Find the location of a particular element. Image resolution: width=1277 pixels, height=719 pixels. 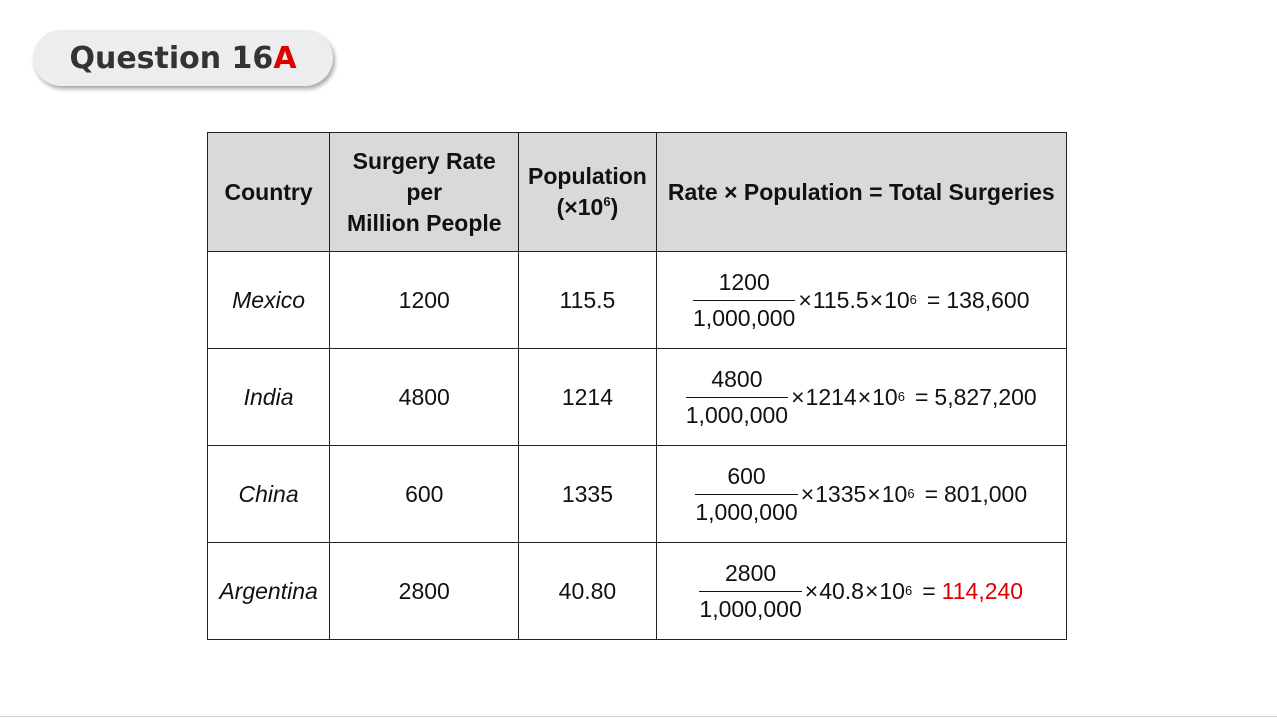

formula-result: 5,827,200 is located at coordinates (985, 396).